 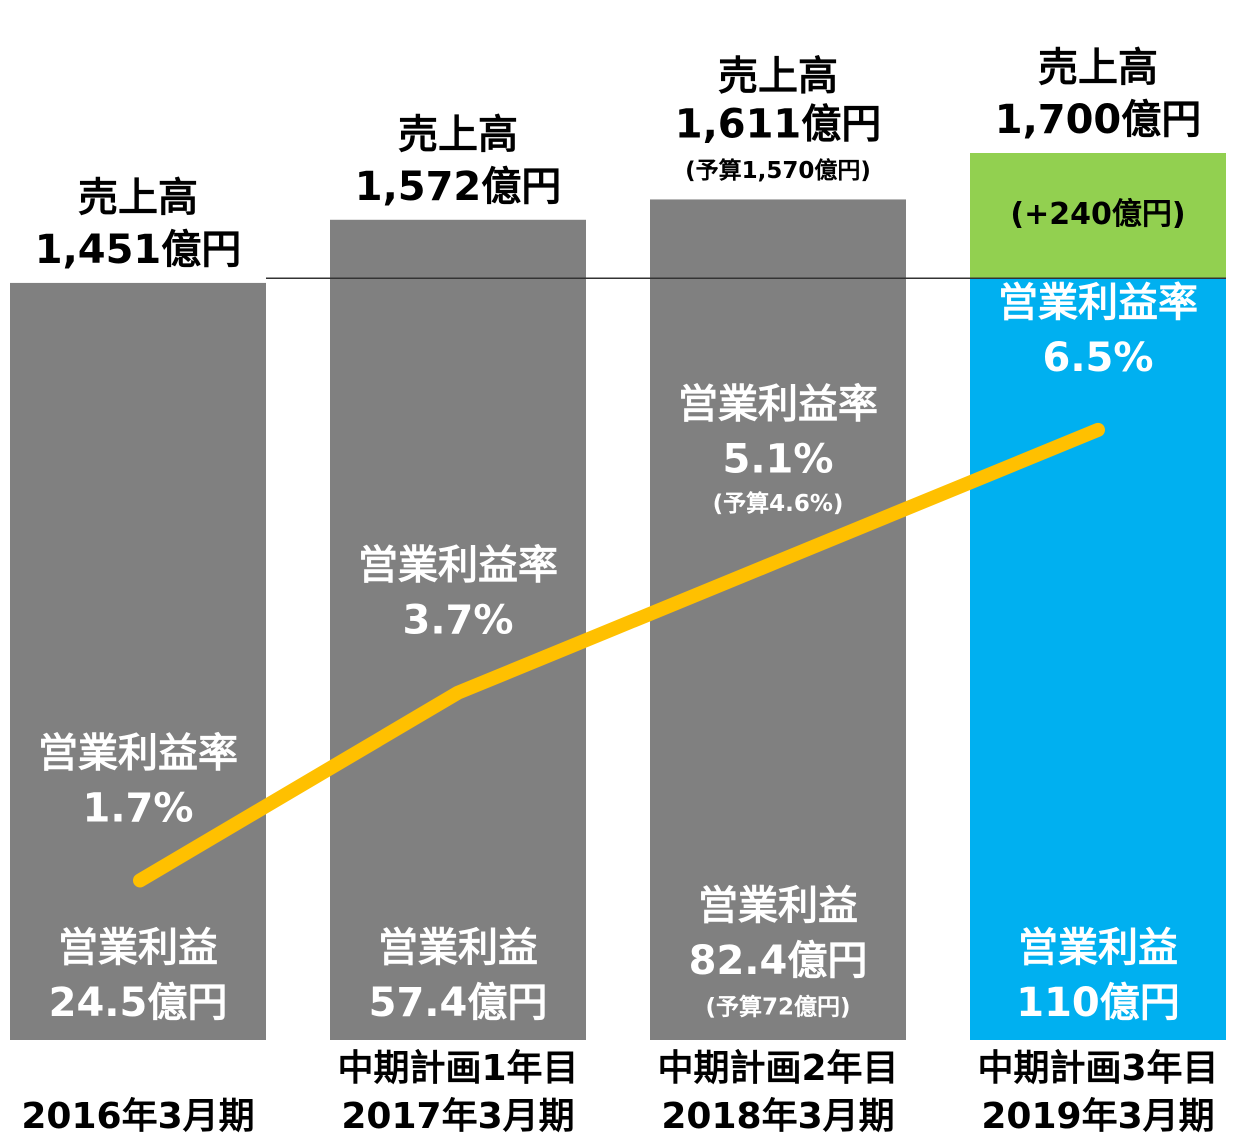 I want to click on sales-value: 1,451億円, so click(x=138, y=250).